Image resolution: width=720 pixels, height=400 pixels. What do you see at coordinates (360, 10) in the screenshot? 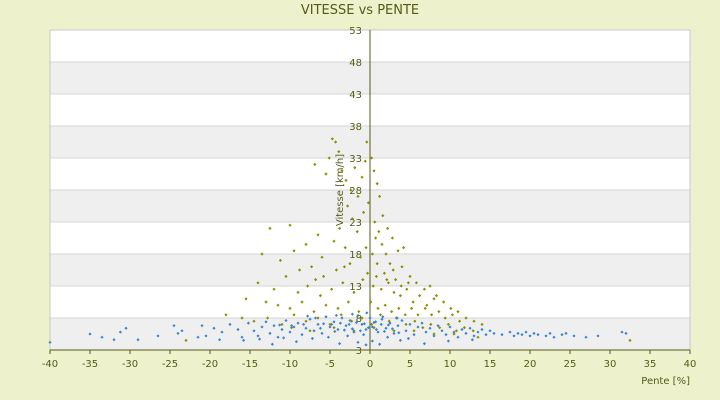
I see `chart-title: VITESSE vs PENTE` at bounding box center [360, 10].